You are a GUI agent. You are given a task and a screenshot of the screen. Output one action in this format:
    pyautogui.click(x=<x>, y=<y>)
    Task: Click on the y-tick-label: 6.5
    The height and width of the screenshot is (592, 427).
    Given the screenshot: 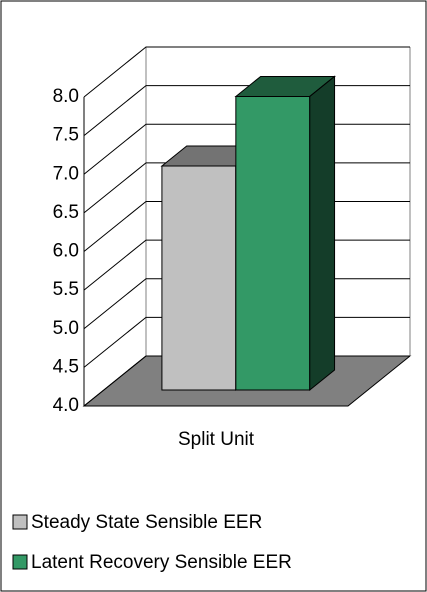 What is the action you would take?
    pyautogui.click(x=66, y=212)
    